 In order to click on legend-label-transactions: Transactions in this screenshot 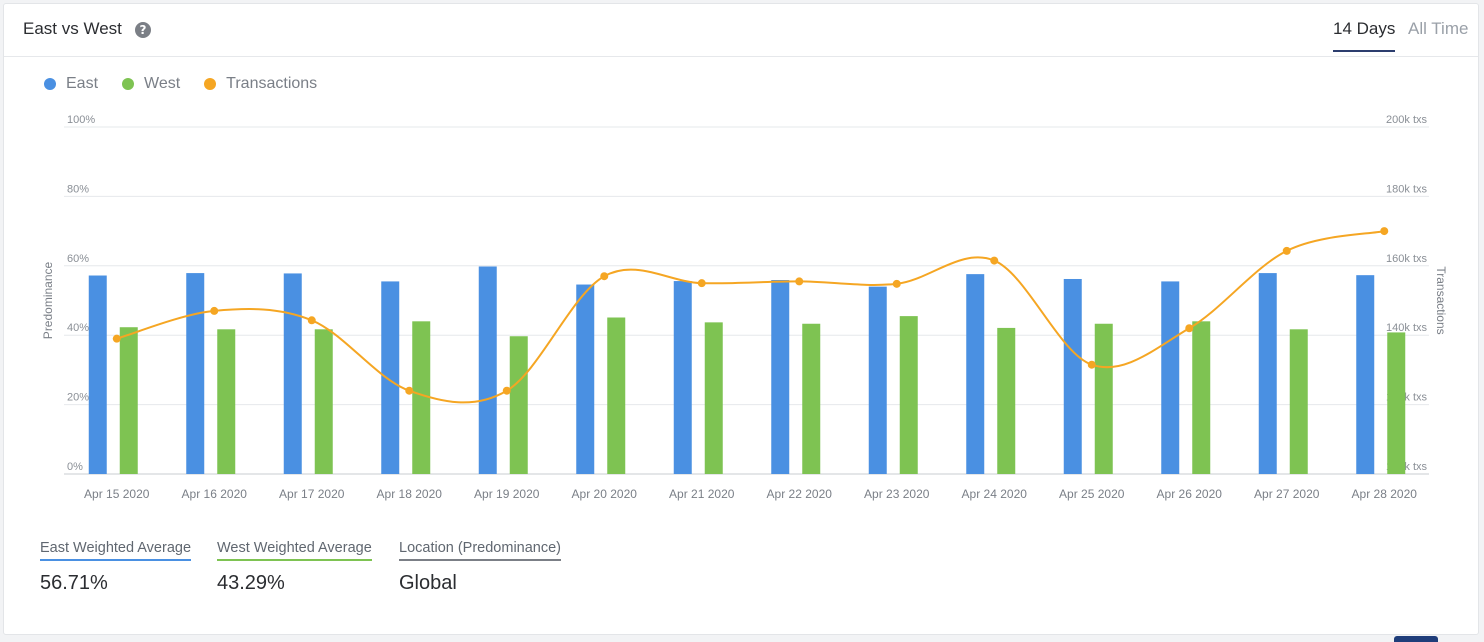, I will do `click(272, 83)`.